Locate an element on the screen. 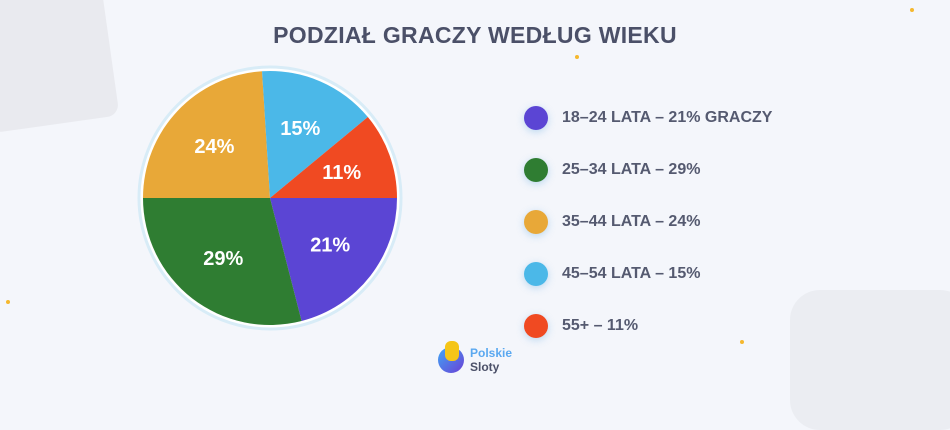 The height and width of the screenshot is (430, 950). legend-label: 25–34 LATA – 29% is located at coordinates (631, 169).